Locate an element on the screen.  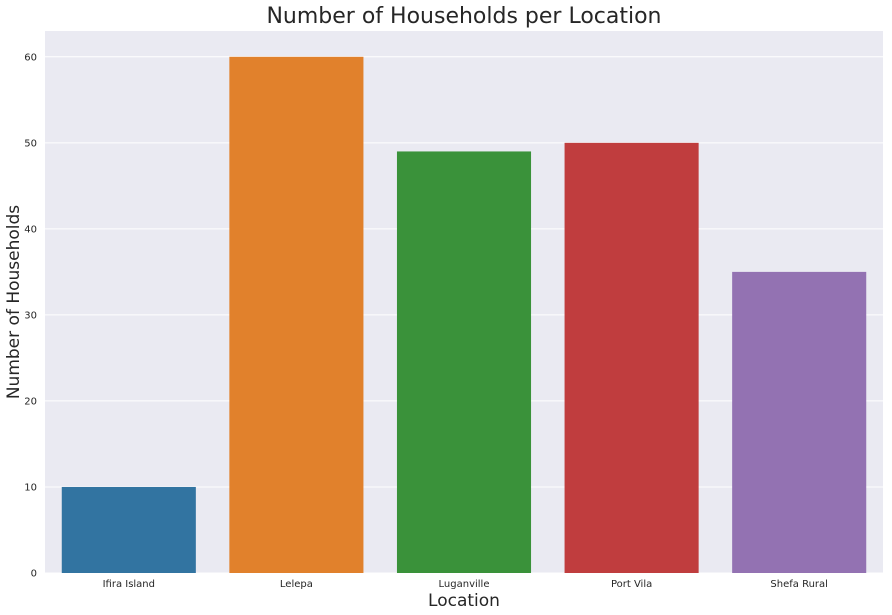
bar-lelepa is located at coordinates (296, 315).